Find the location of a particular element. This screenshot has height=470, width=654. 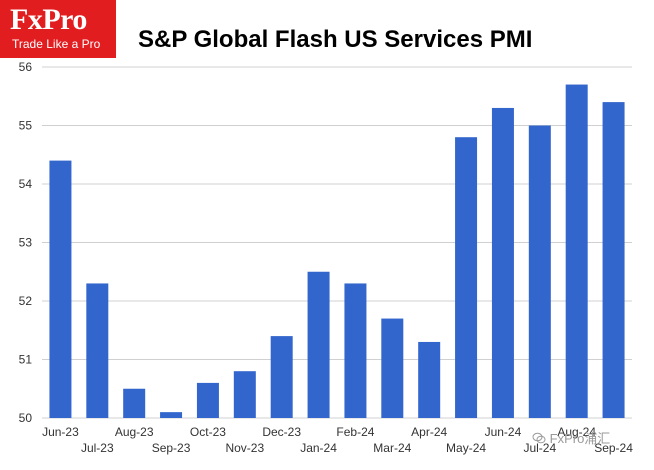

y-tick-label: 52 is located at coordinates (26, 301).